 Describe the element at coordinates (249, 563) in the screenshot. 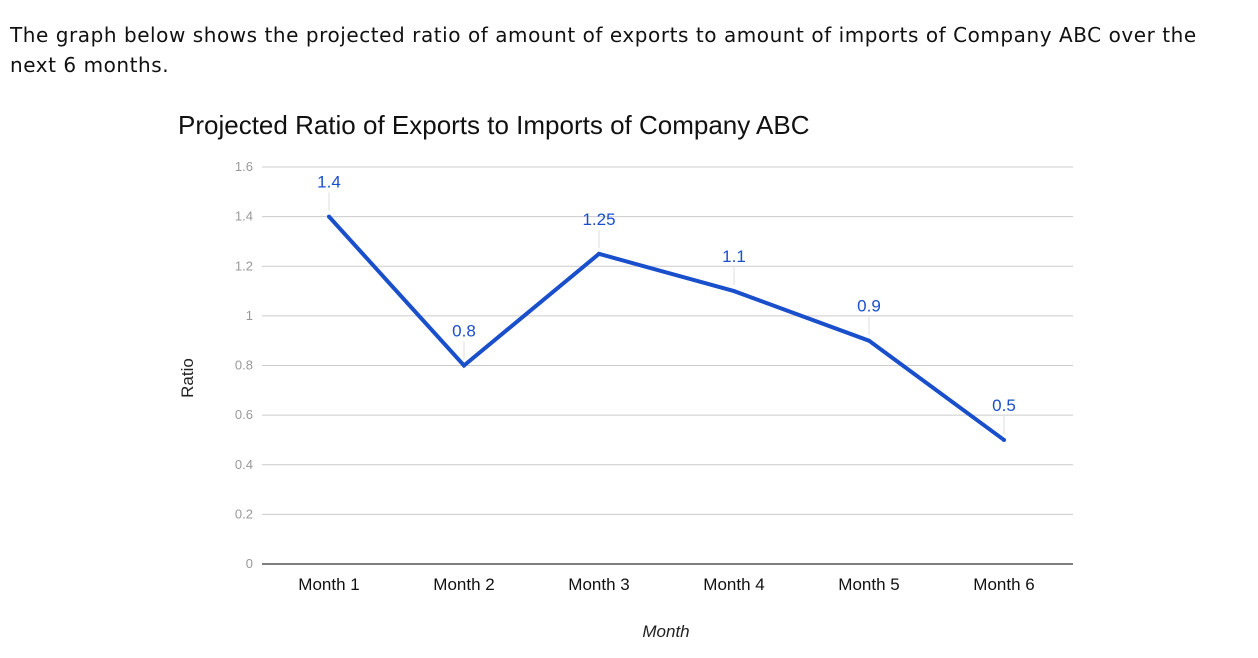

I see `y-tick-label: 0` at that location.